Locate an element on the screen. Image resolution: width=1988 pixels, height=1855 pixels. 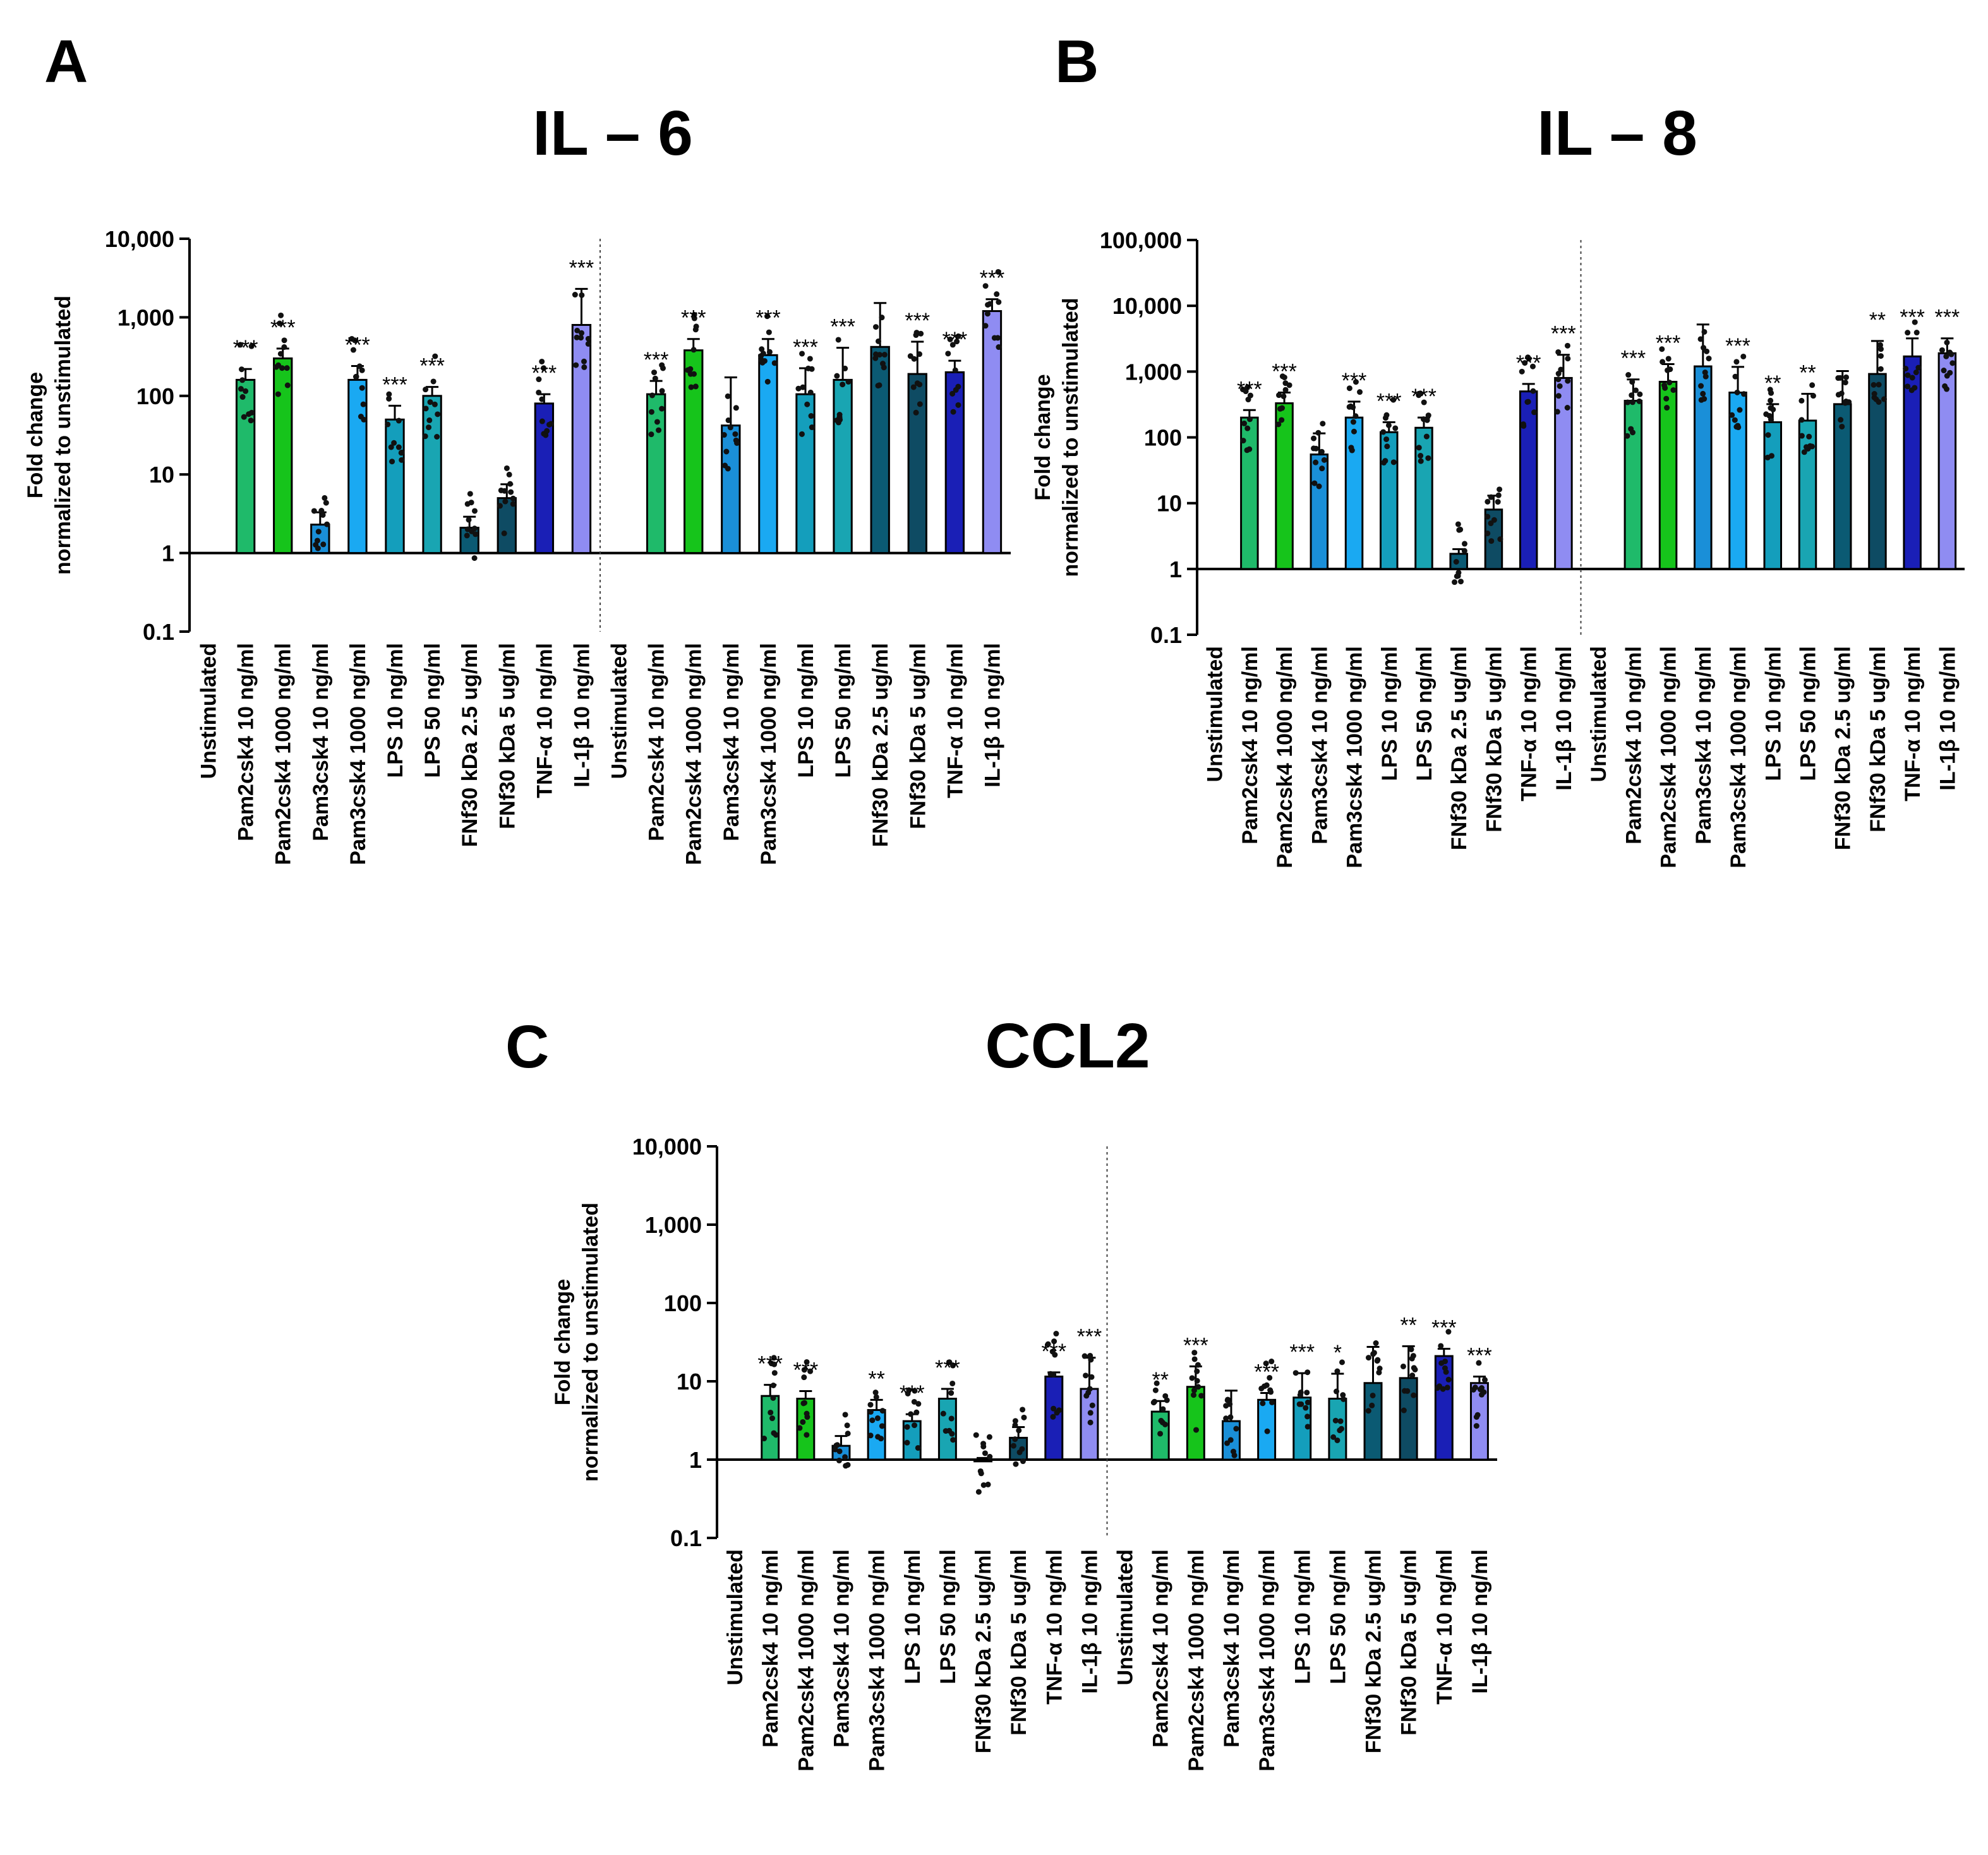
x-tick-label: Pam3csk4 10 ng/ml is located at coordinates (1232, 1648).